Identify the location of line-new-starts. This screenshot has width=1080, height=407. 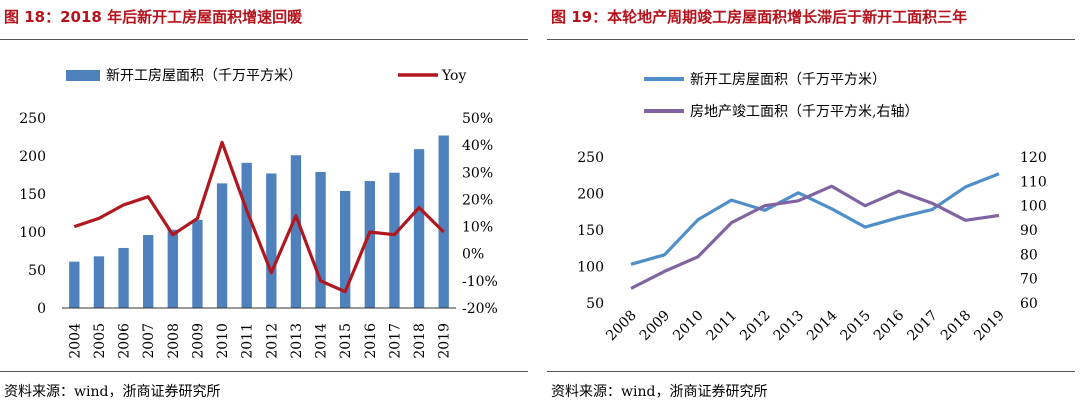
(815, 219).